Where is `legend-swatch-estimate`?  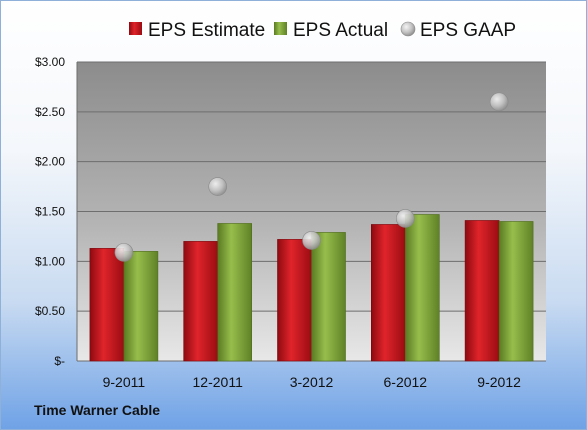 legend-swatch-estimate is located at coordinates (135, 28).